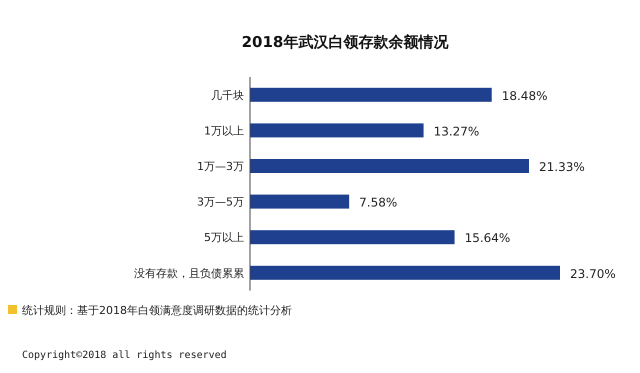 This screenshot has height=373, width=640. What do you see at coordinates (220, 202) in the screenshot?
I see `y-tick-label: 3万—5万` at bounding box center [220, 202].